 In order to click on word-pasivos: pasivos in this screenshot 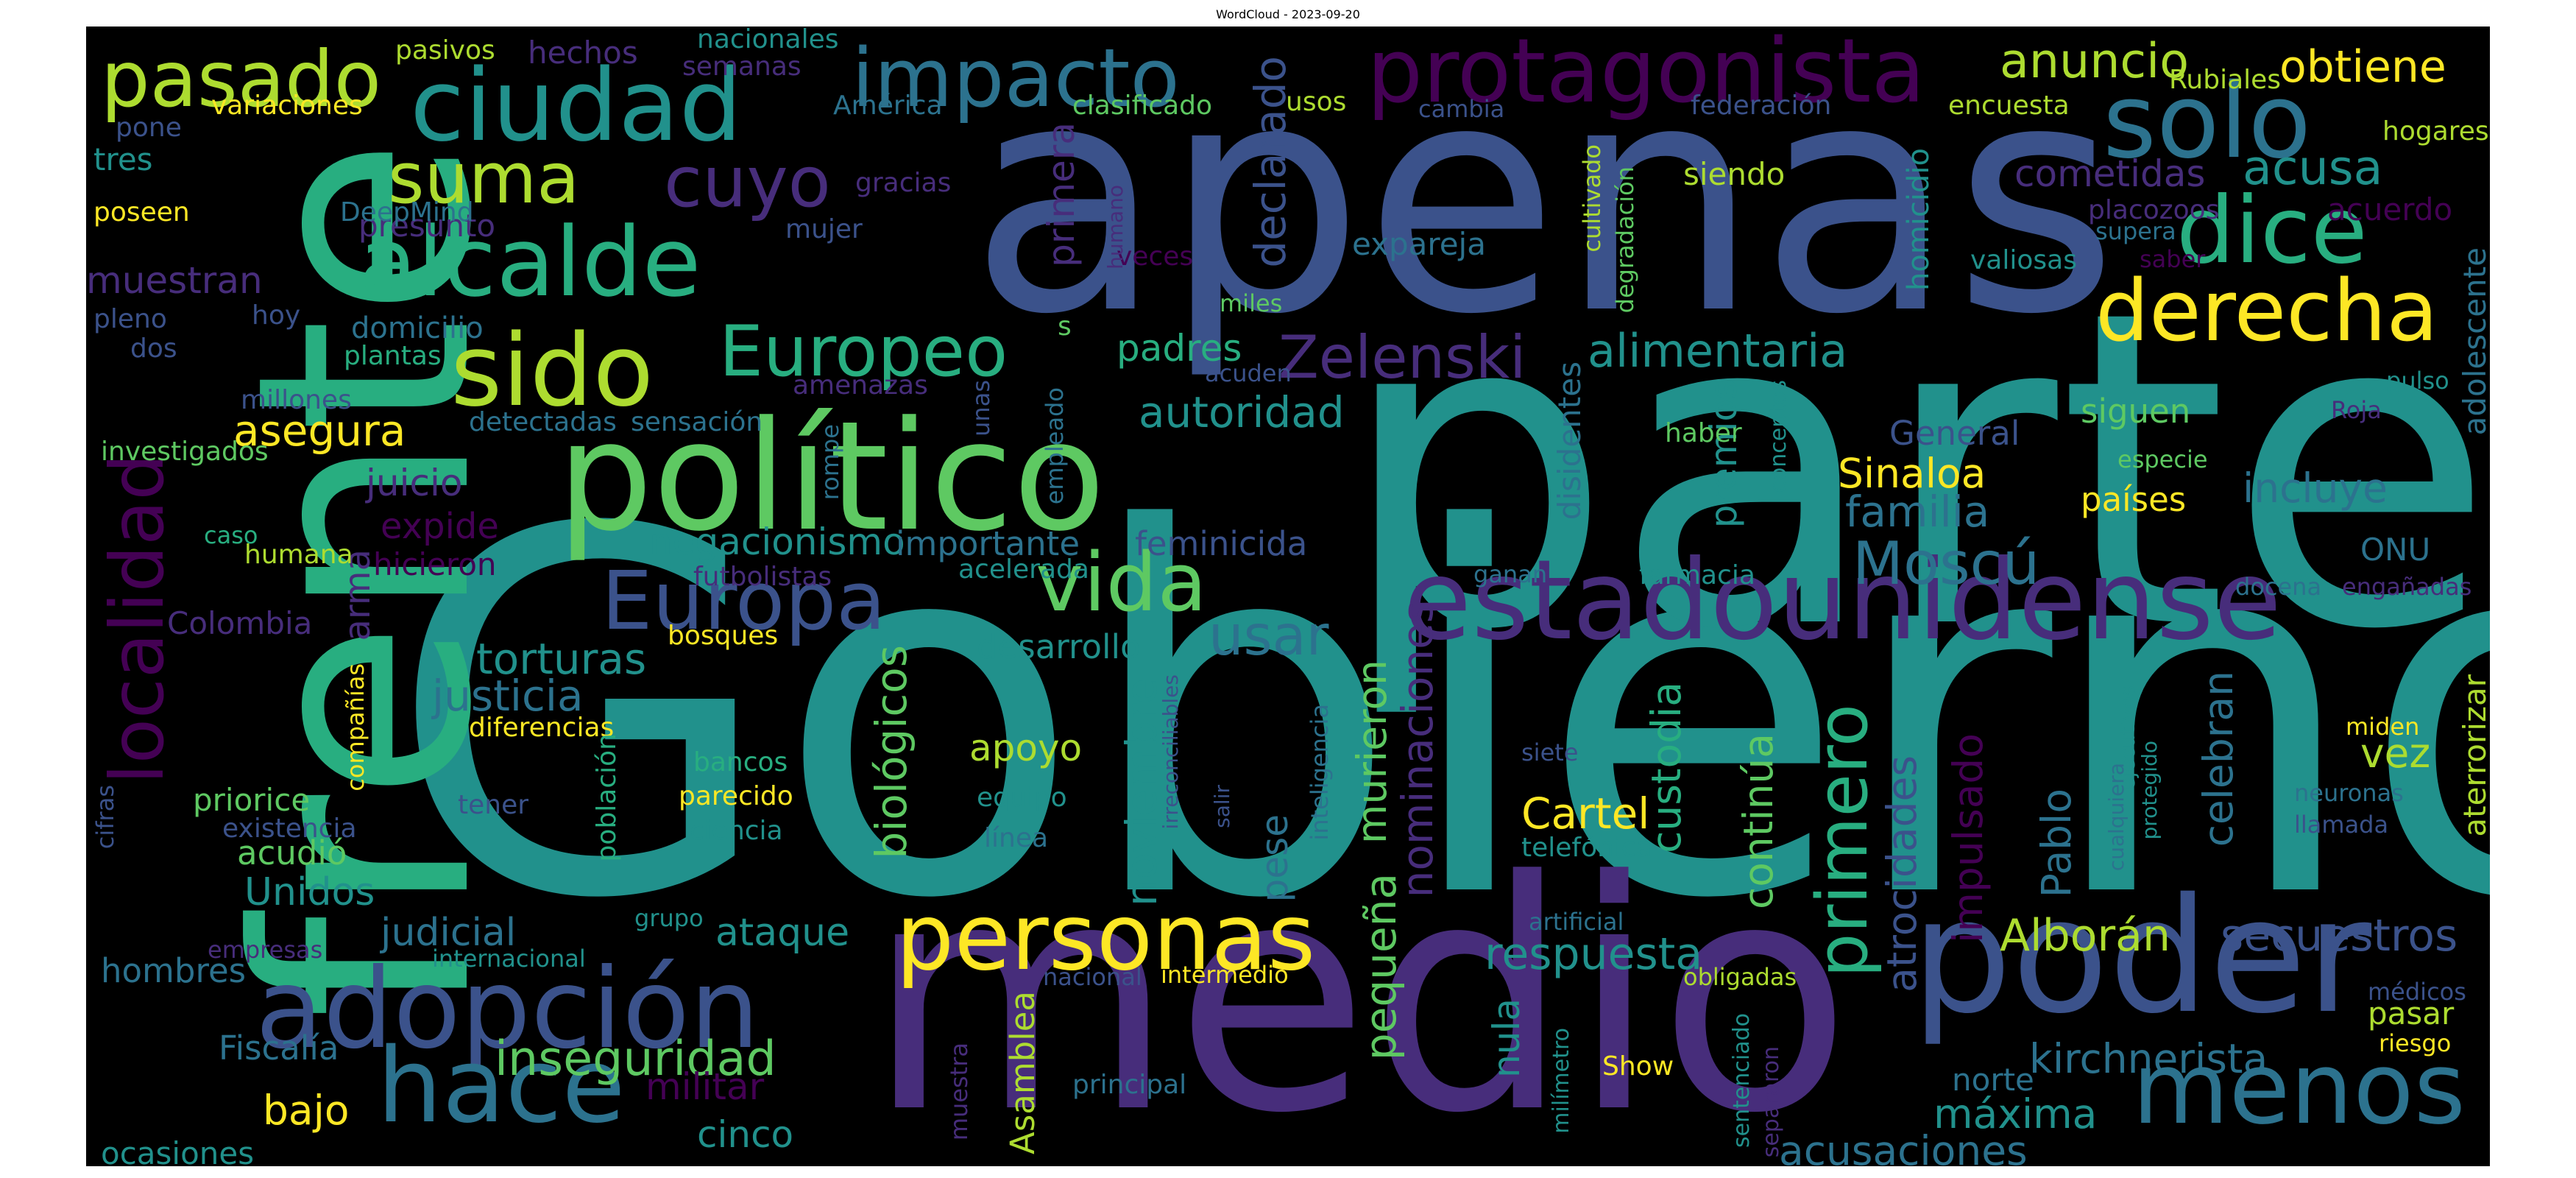, I will do `click(445, 50)`.